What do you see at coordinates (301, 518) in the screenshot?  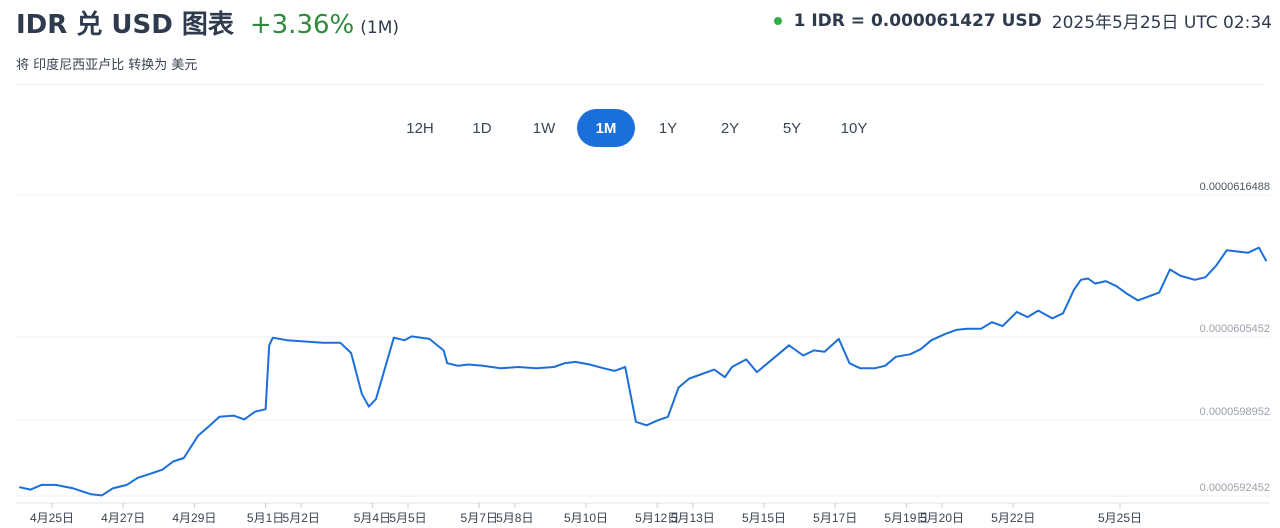 I see `x-tick-label: 5月2日` at bounding box center [301, 518].